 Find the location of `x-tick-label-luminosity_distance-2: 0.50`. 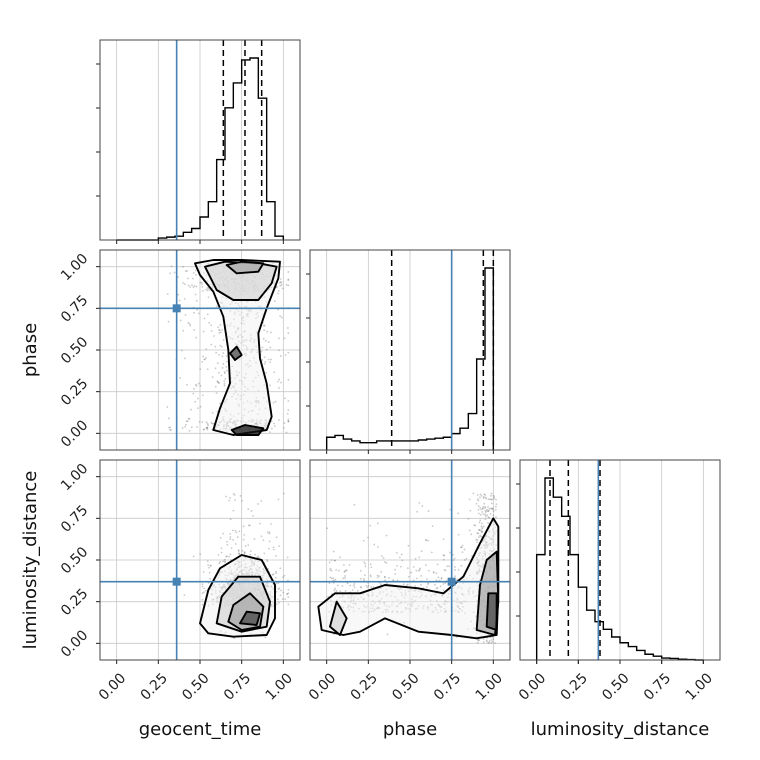

x-tick-label-luminosity_distance-2: 0.50 is located at coordinates (615, 686).